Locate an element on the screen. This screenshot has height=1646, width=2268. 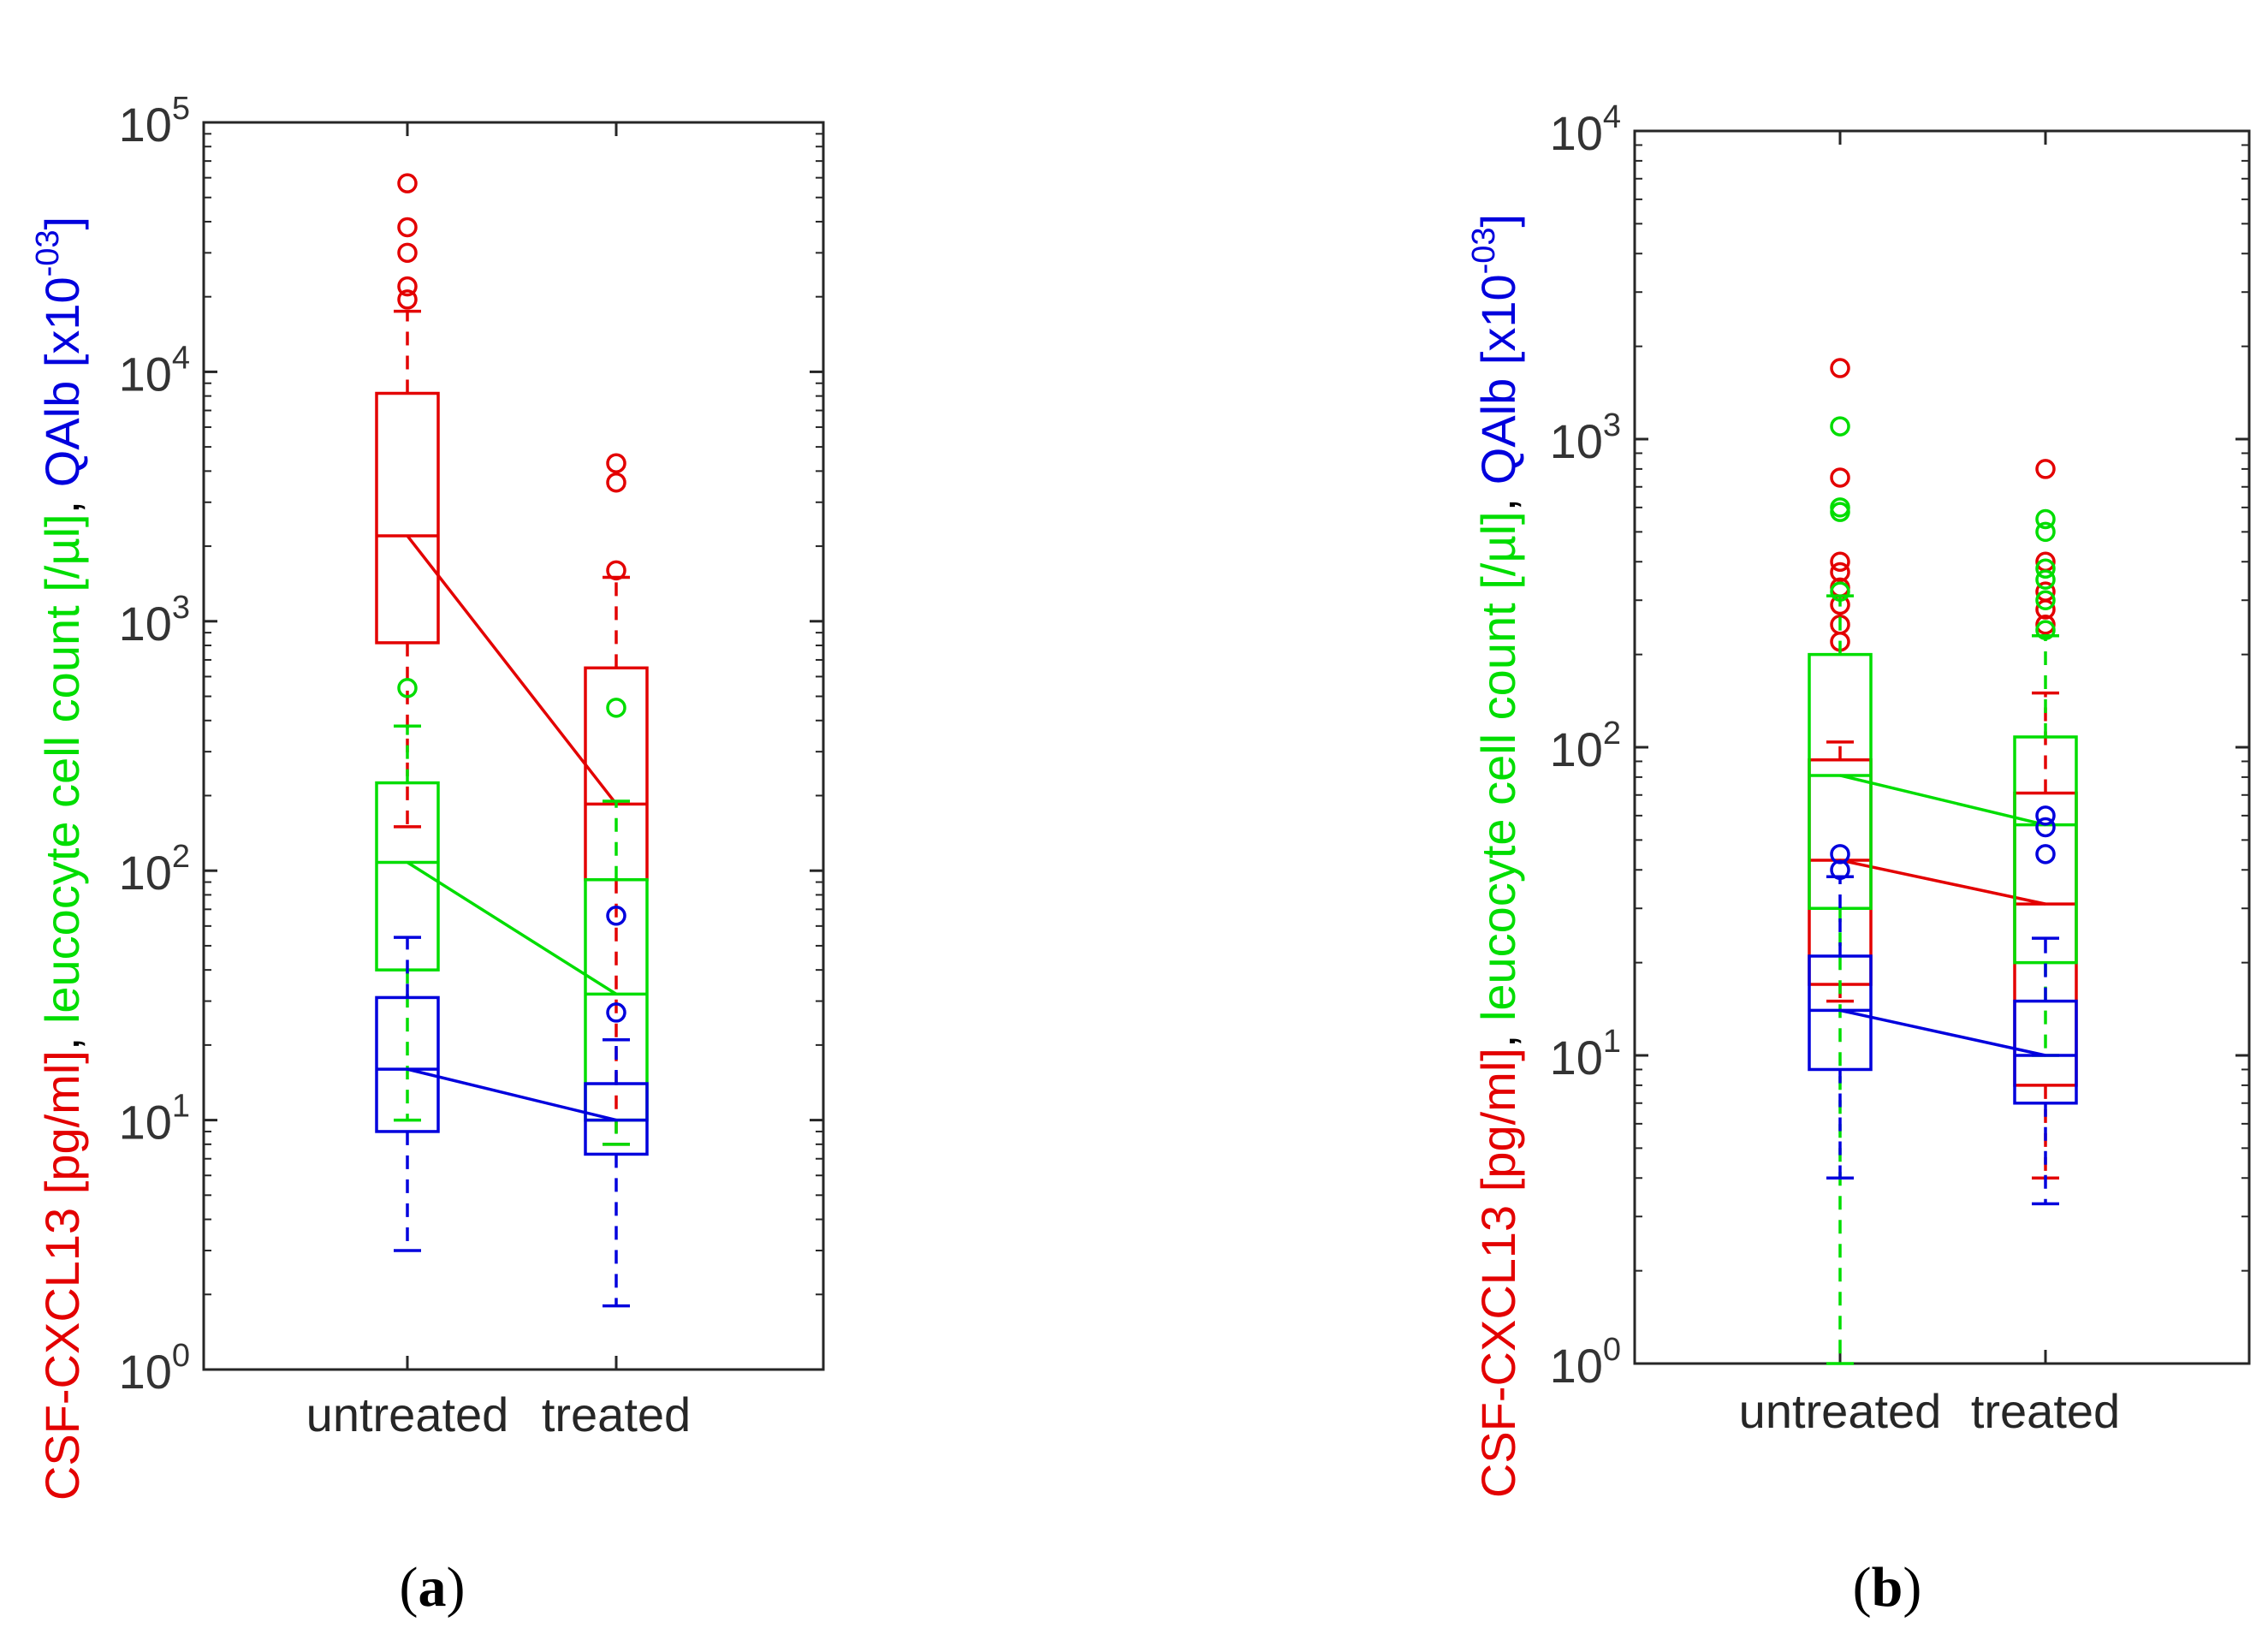
y-tick-exponent: 5 is located at coordinates (181, 109).